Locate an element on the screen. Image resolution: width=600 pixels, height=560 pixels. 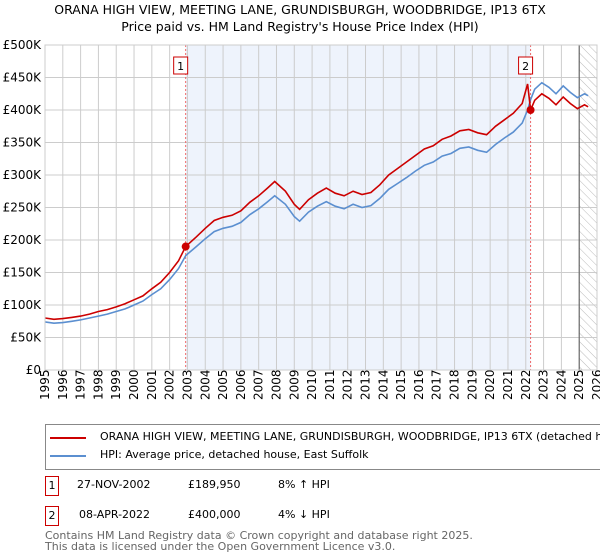
transaction-date: 08-APR-2022 is located at coordinates (115, 514).